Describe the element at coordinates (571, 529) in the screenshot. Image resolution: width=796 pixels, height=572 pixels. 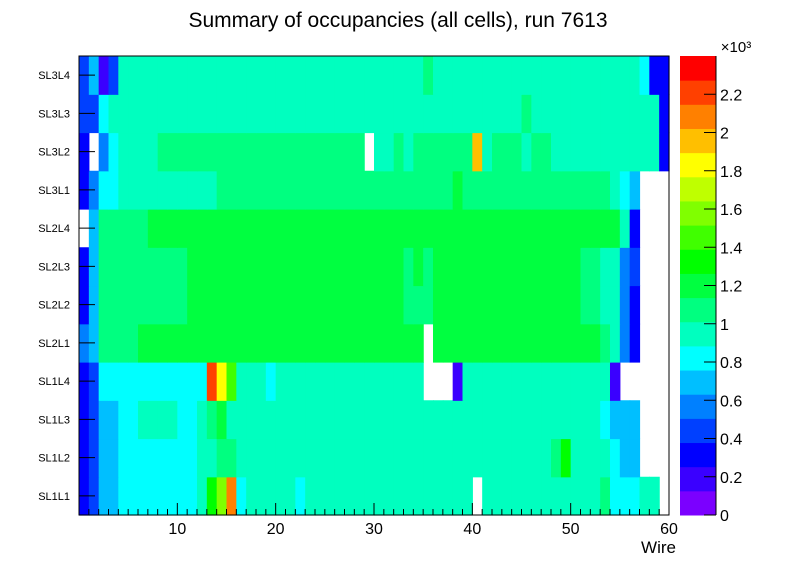
I see `x-tick-label: 50` at that location.